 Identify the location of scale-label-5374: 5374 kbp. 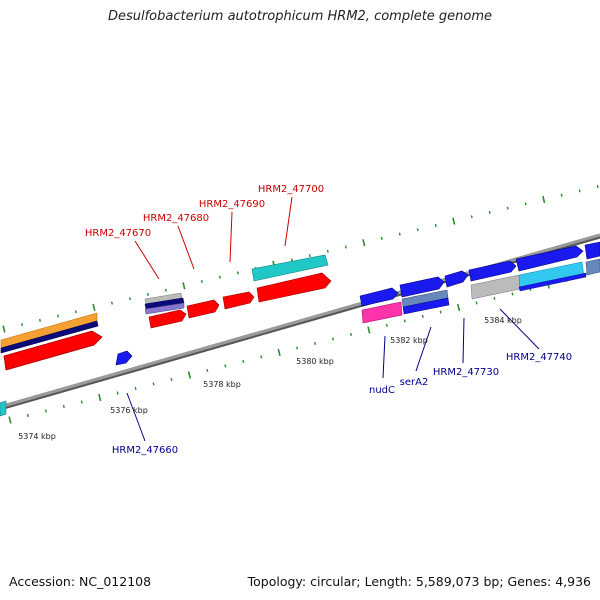
(37, 436).